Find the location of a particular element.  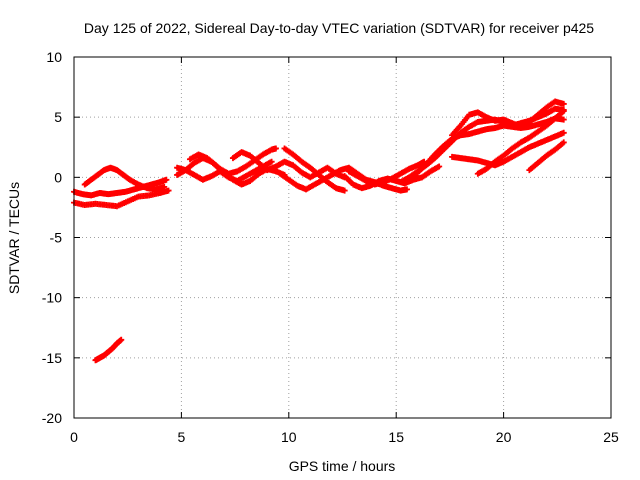

x-axis-title: GPS time / hours is located at coordinates (342, 466).